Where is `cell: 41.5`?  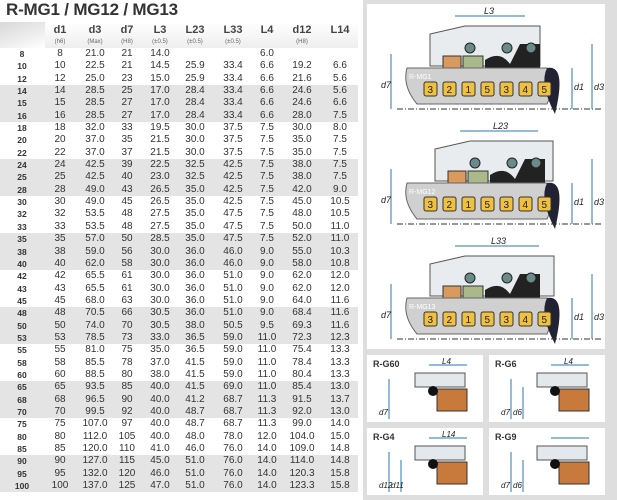
cell: 41.5 is located at coordinates (195, 362).